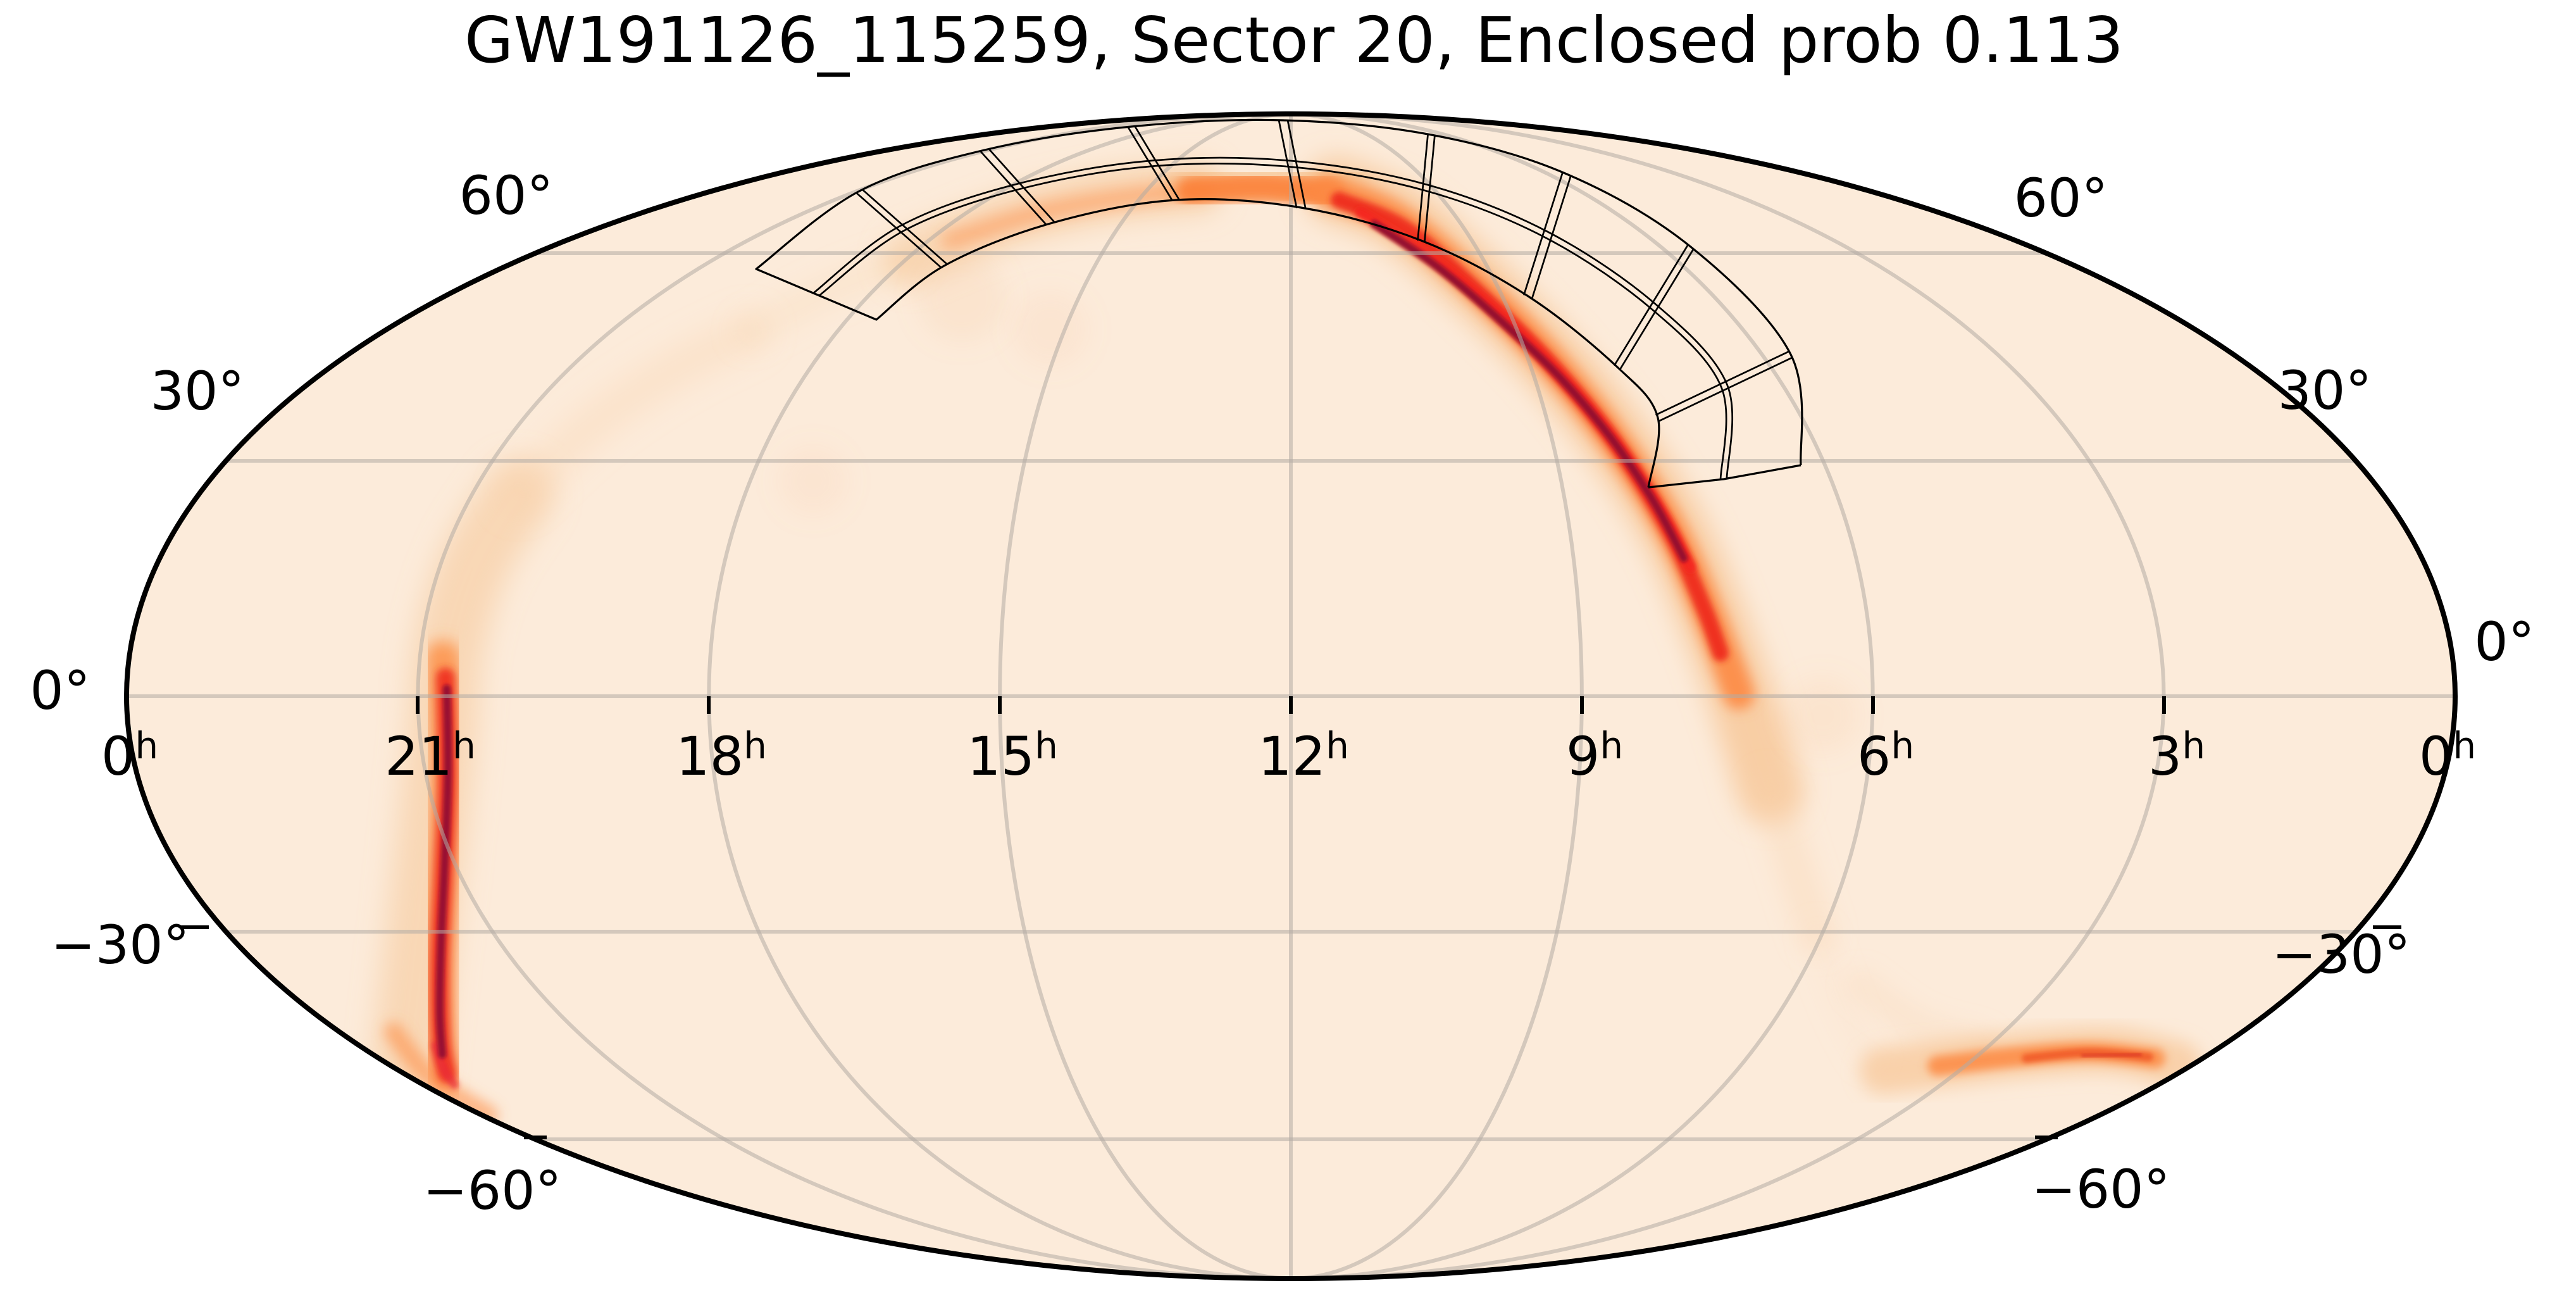  I want to click on probability-band-right-core, so click(1529, 391).